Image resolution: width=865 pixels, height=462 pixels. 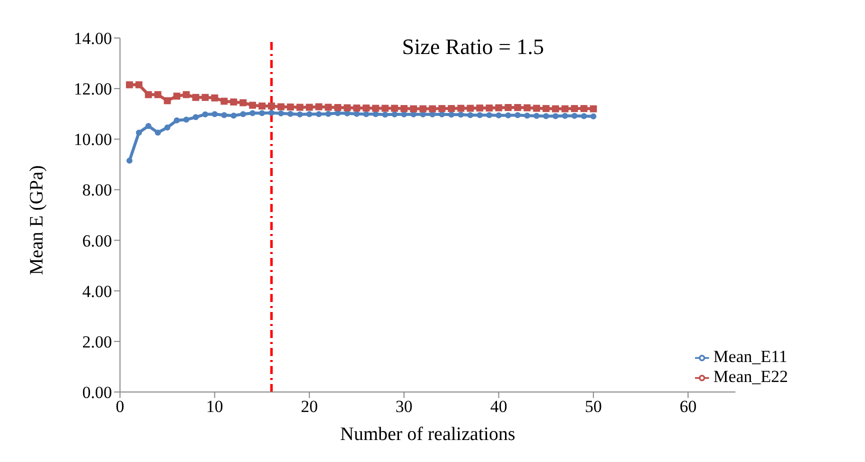 I want to click on chart-title: Size Ratio = 1.5, so click(x=473, y=46).